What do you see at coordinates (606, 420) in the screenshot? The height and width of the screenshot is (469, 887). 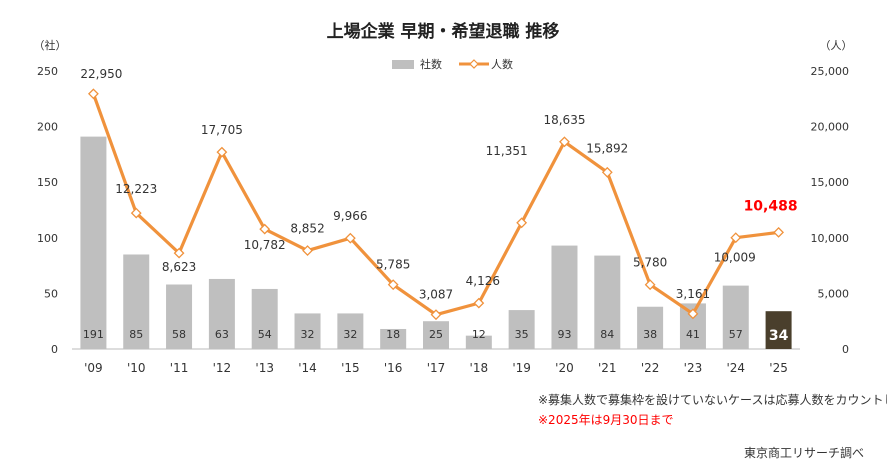 I see `note-period: ※2025年は9月30日まで` at bounding box center [606, 420].